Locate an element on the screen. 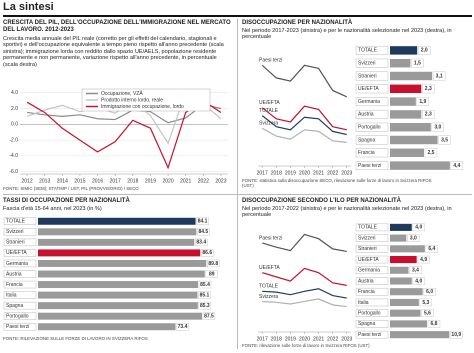 The width and height of the screenshot is (474, 353). y-tick-label: -6.0 is located at coordinates (13, 172).